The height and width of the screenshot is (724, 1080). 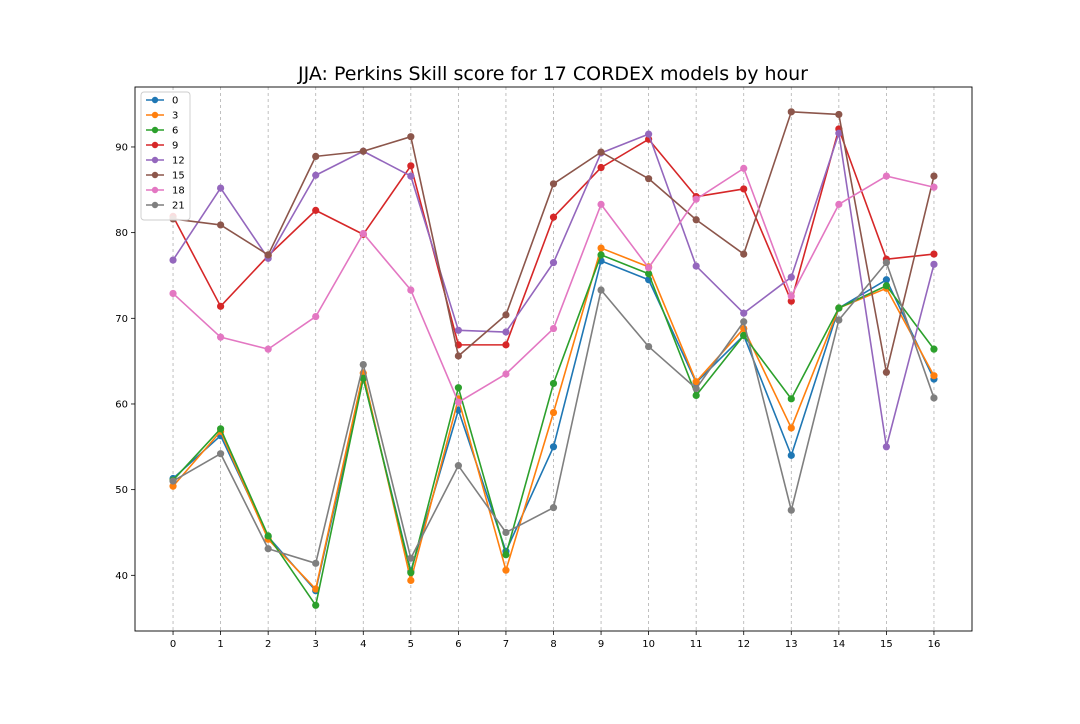 What do you see at coordinates (162, 116) in the screenshot?
I see `legend-item: 3` at bounding box center [162, 116].